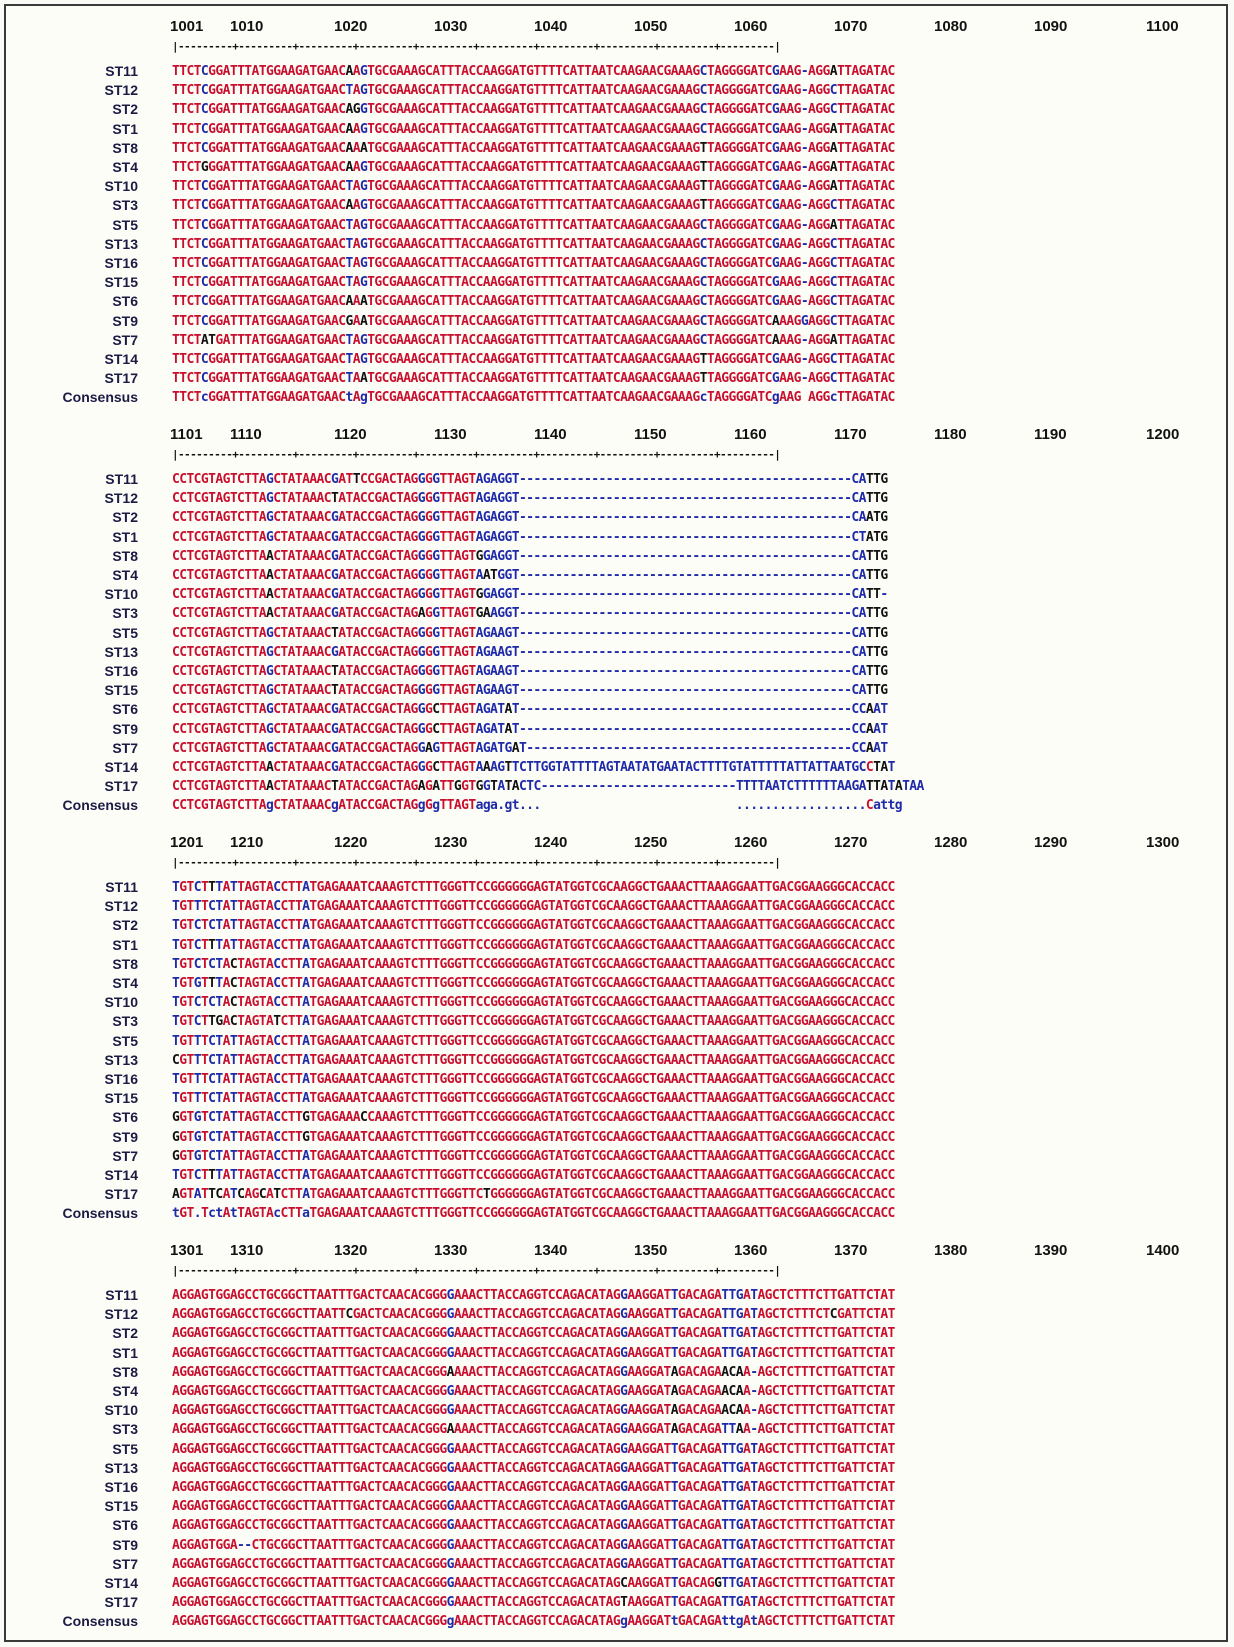  Describe the element at coordinates (550, 434) in the screenshot. I see `position-tick-label: 1140` at that location.